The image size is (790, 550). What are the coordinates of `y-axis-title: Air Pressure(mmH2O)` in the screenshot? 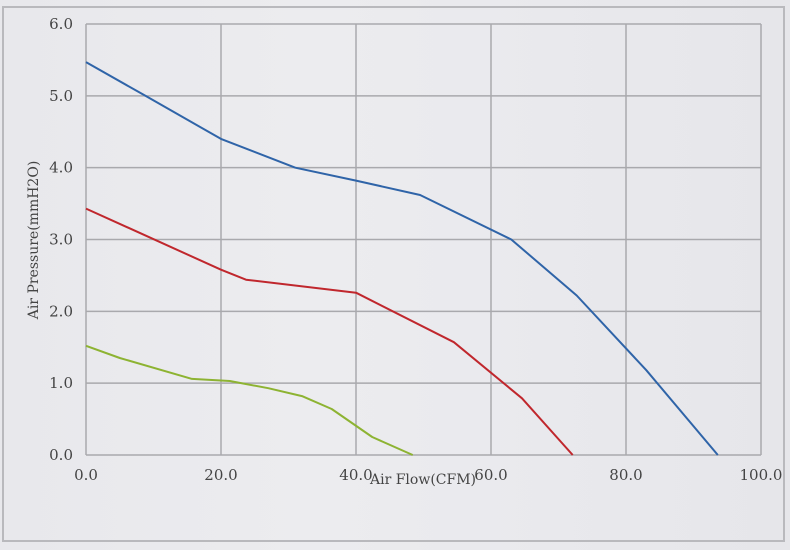 It's located at (34, 241).